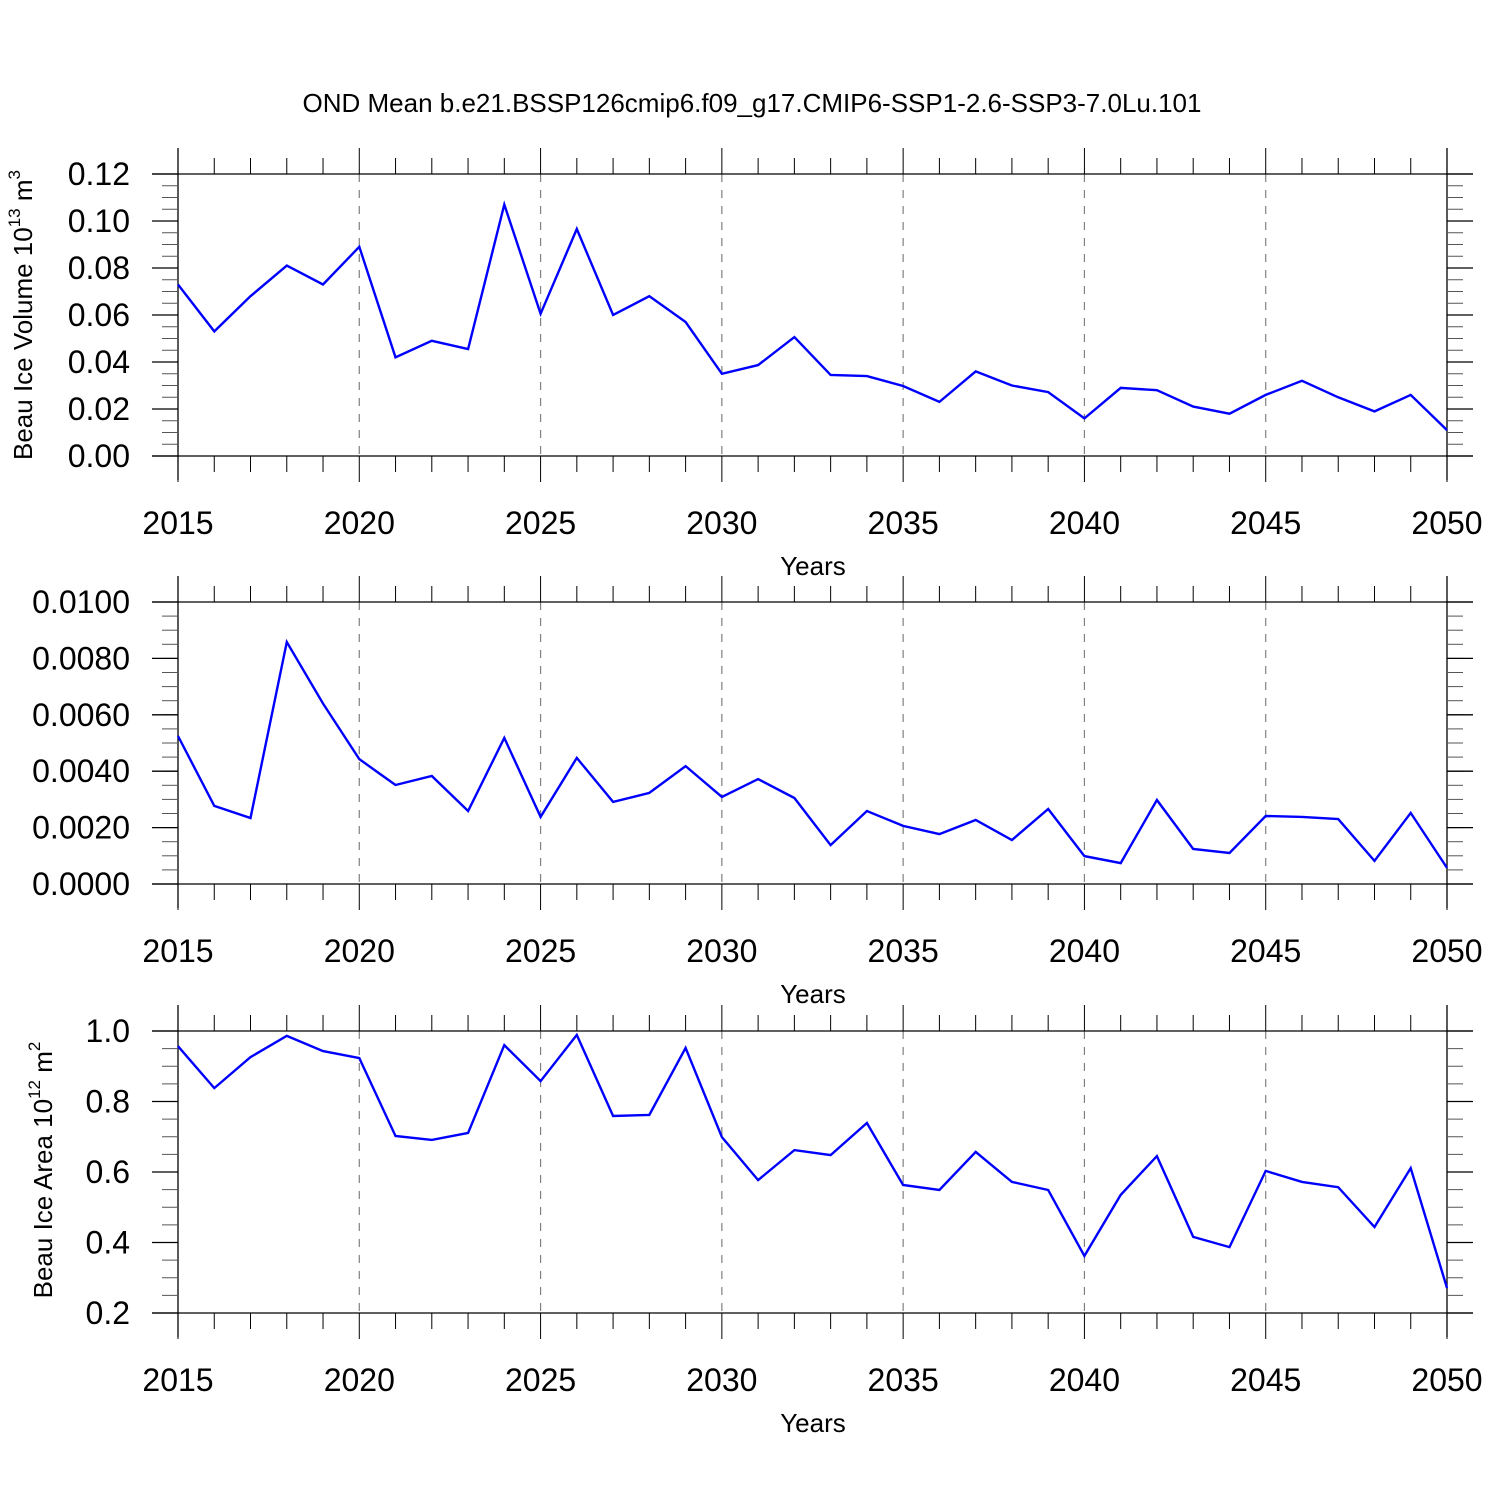  I want to click on y-axis-label: Beau Snow Volume 1013 m3, so click(1, 745).